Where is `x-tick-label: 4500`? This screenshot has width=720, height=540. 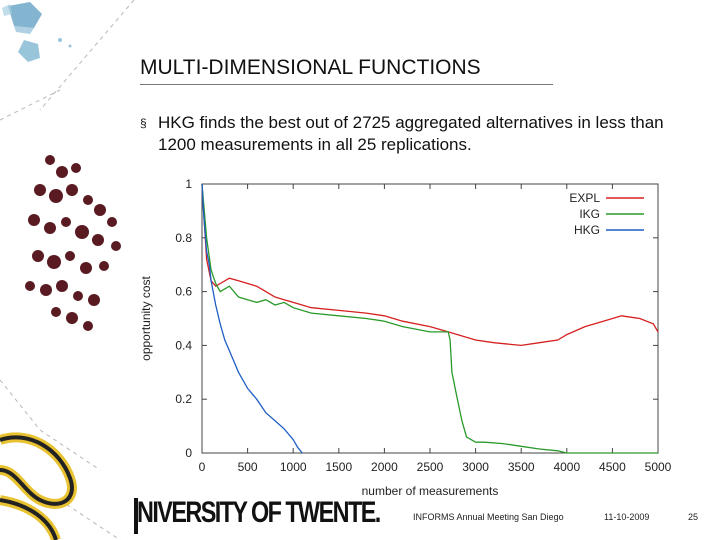 x-tick-label: 4500 is located at coordinates (612, 467).